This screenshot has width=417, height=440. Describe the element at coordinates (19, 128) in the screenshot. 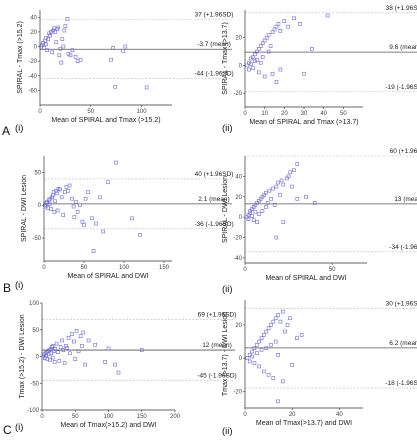

I see `panel-roman-numeral: (i)` at that location.